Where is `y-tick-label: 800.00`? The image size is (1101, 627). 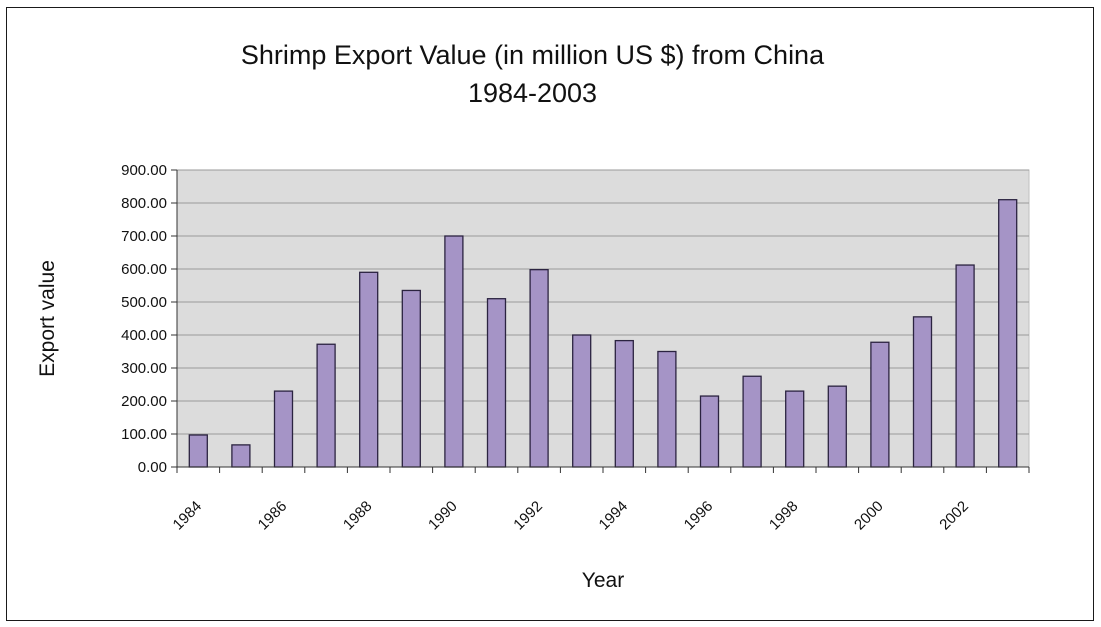
y-tick-label: 800.00 is located at coordinates (144, 203).